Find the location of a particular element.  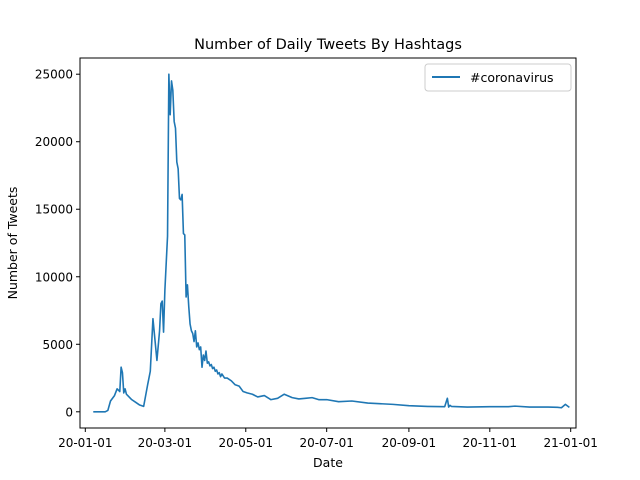

x-tick-label: 20-01-01 is located at coordinates (85, 443).